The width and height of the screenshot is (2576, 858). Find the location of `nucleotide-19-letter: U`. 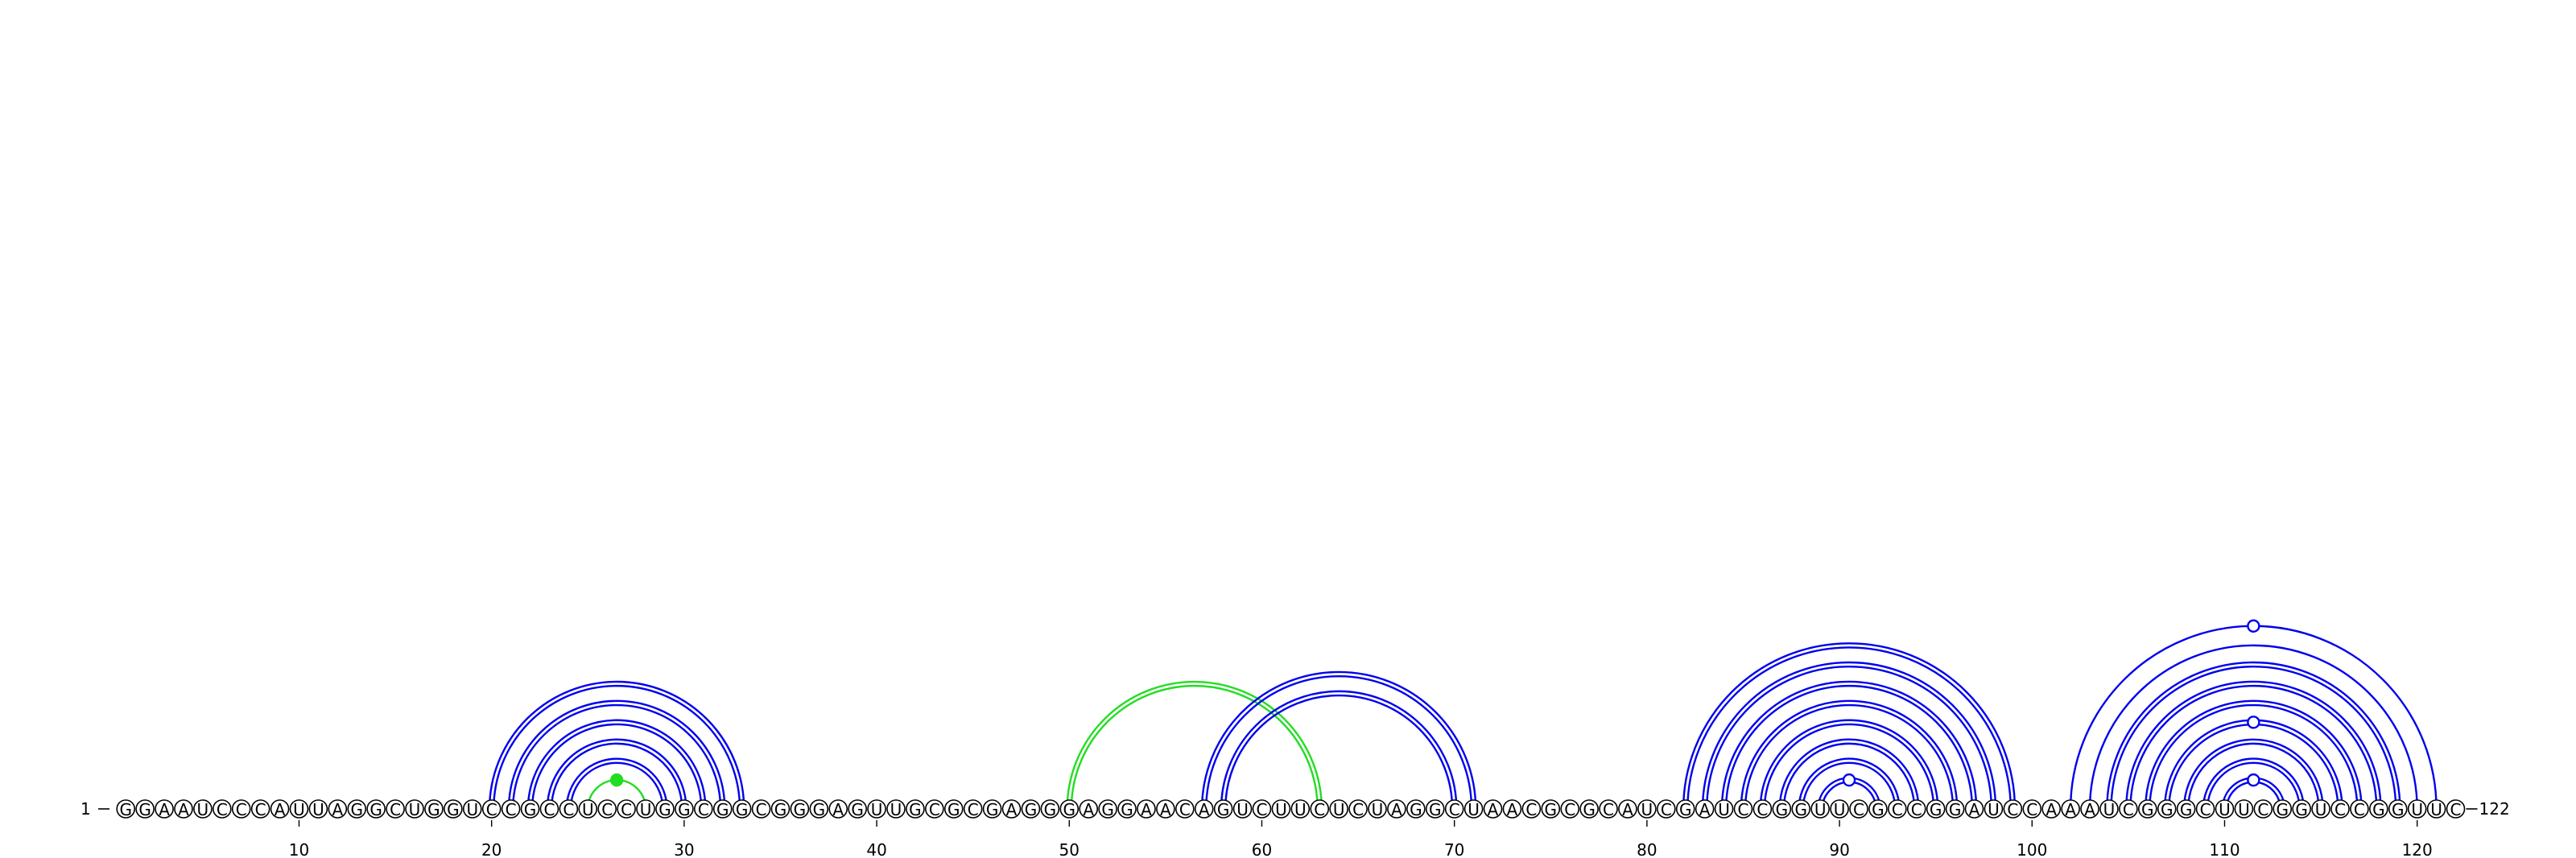

nucleotide-19-letter: U is located at coordinates (472, 809).